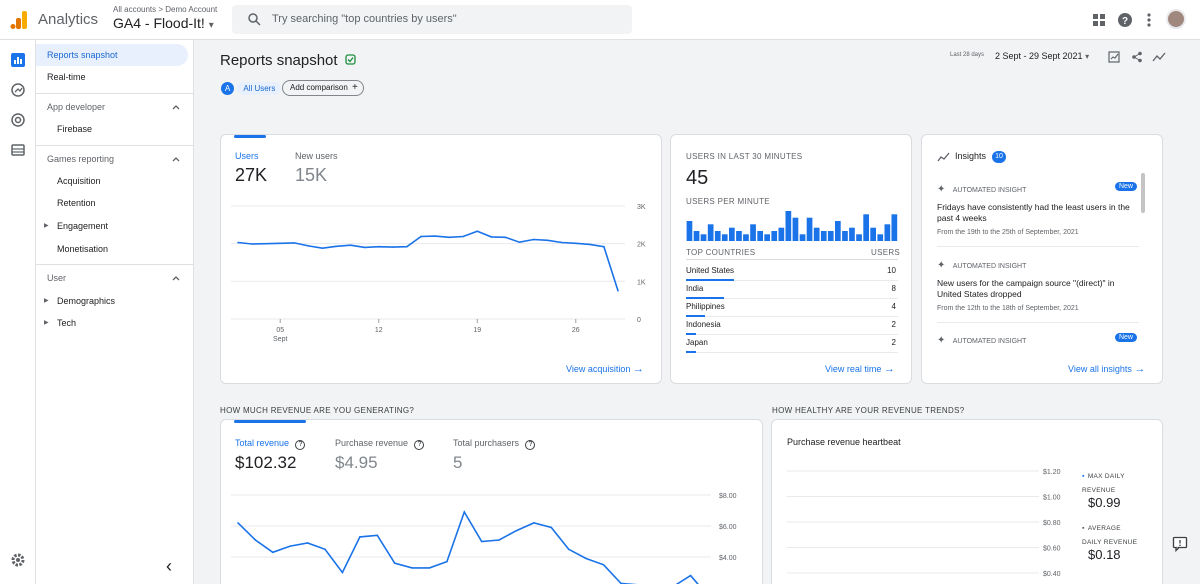  I want to click on plus-icon: +, so click(355, 87).